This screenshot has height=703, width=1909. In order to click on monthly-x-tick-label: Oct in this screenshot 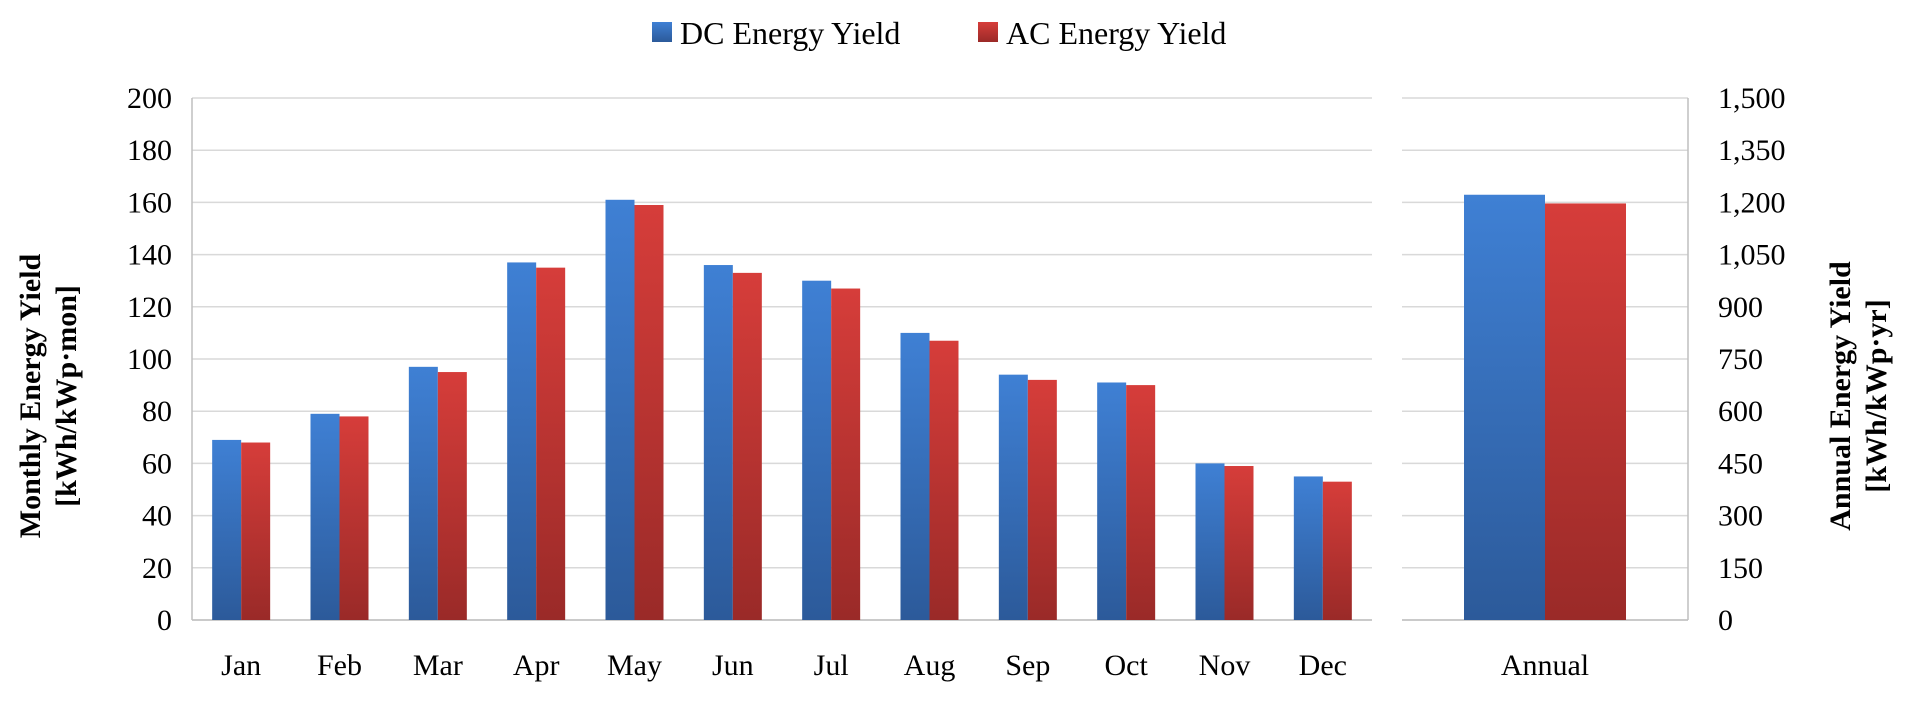, I will do `click(1127, 665)`.